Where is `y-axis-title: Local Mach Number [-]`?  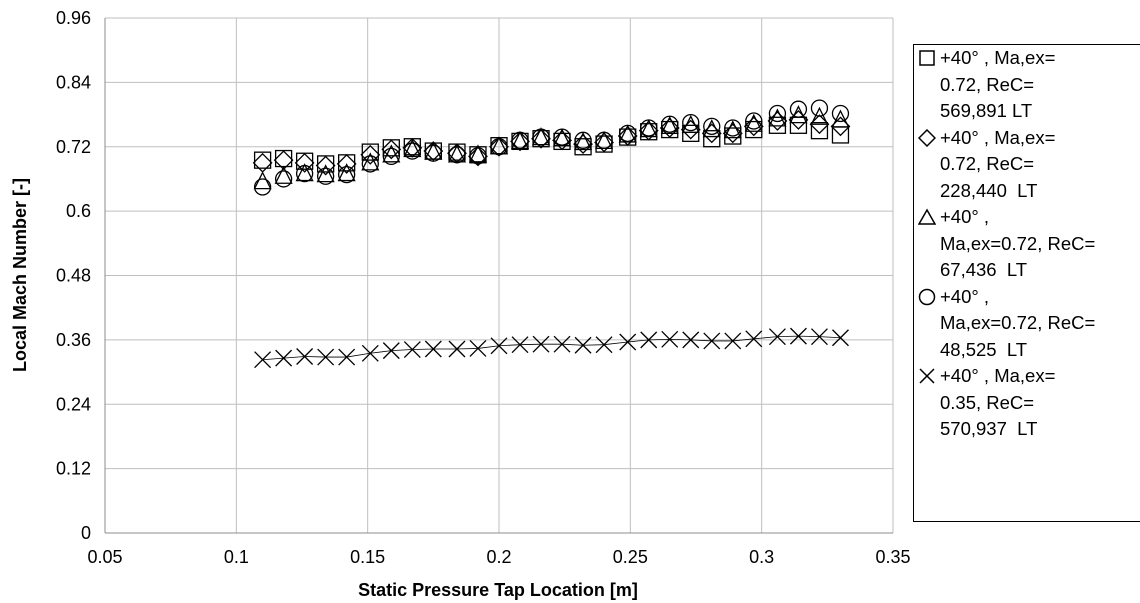 y-axis-title: Local Mach Number [-] is located at coordinates (20, 275).